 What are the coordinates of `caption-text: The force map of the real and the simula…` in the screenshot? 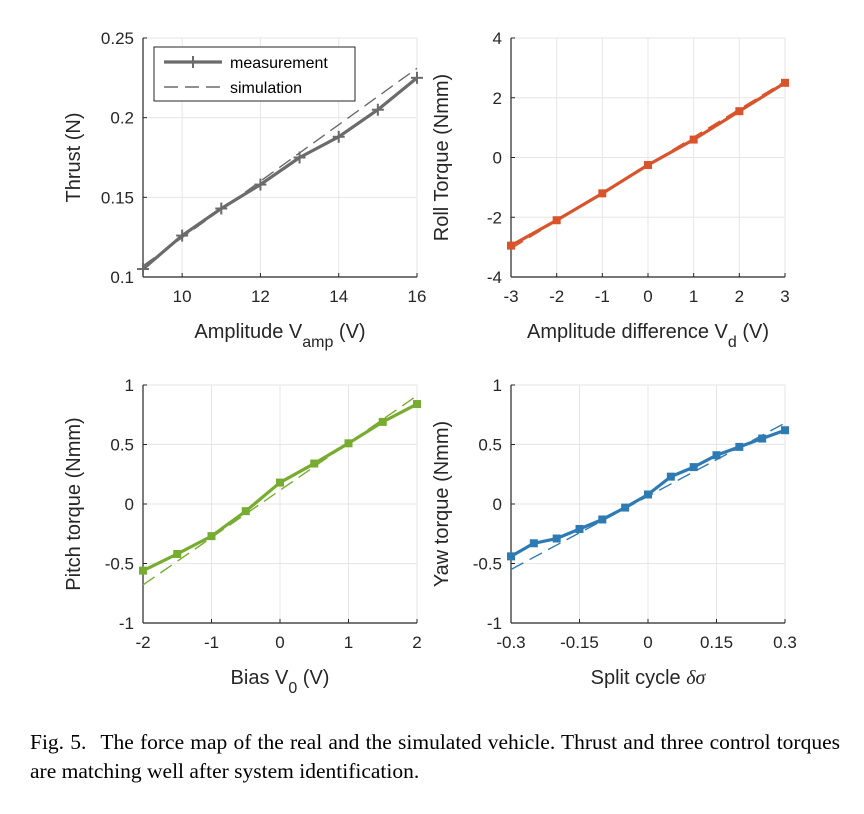 It's located at (435, 756).